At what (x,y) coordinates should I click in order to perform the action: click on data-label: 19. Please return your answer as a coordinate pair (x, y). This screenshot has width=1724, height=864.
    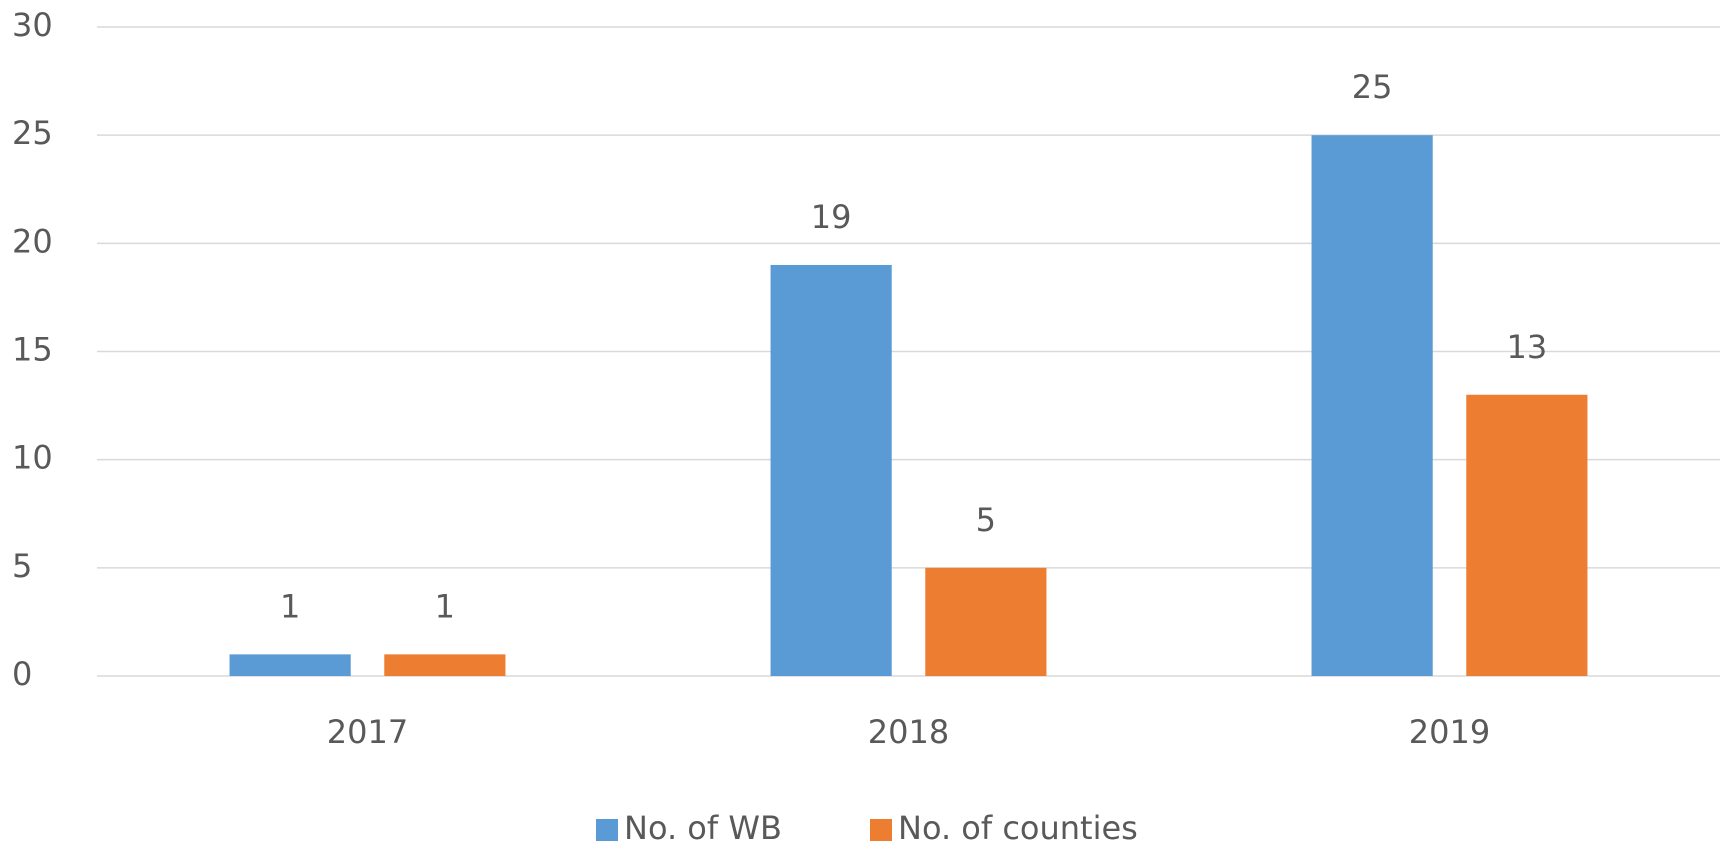
    Looking at the image, I should click on (831, 217).